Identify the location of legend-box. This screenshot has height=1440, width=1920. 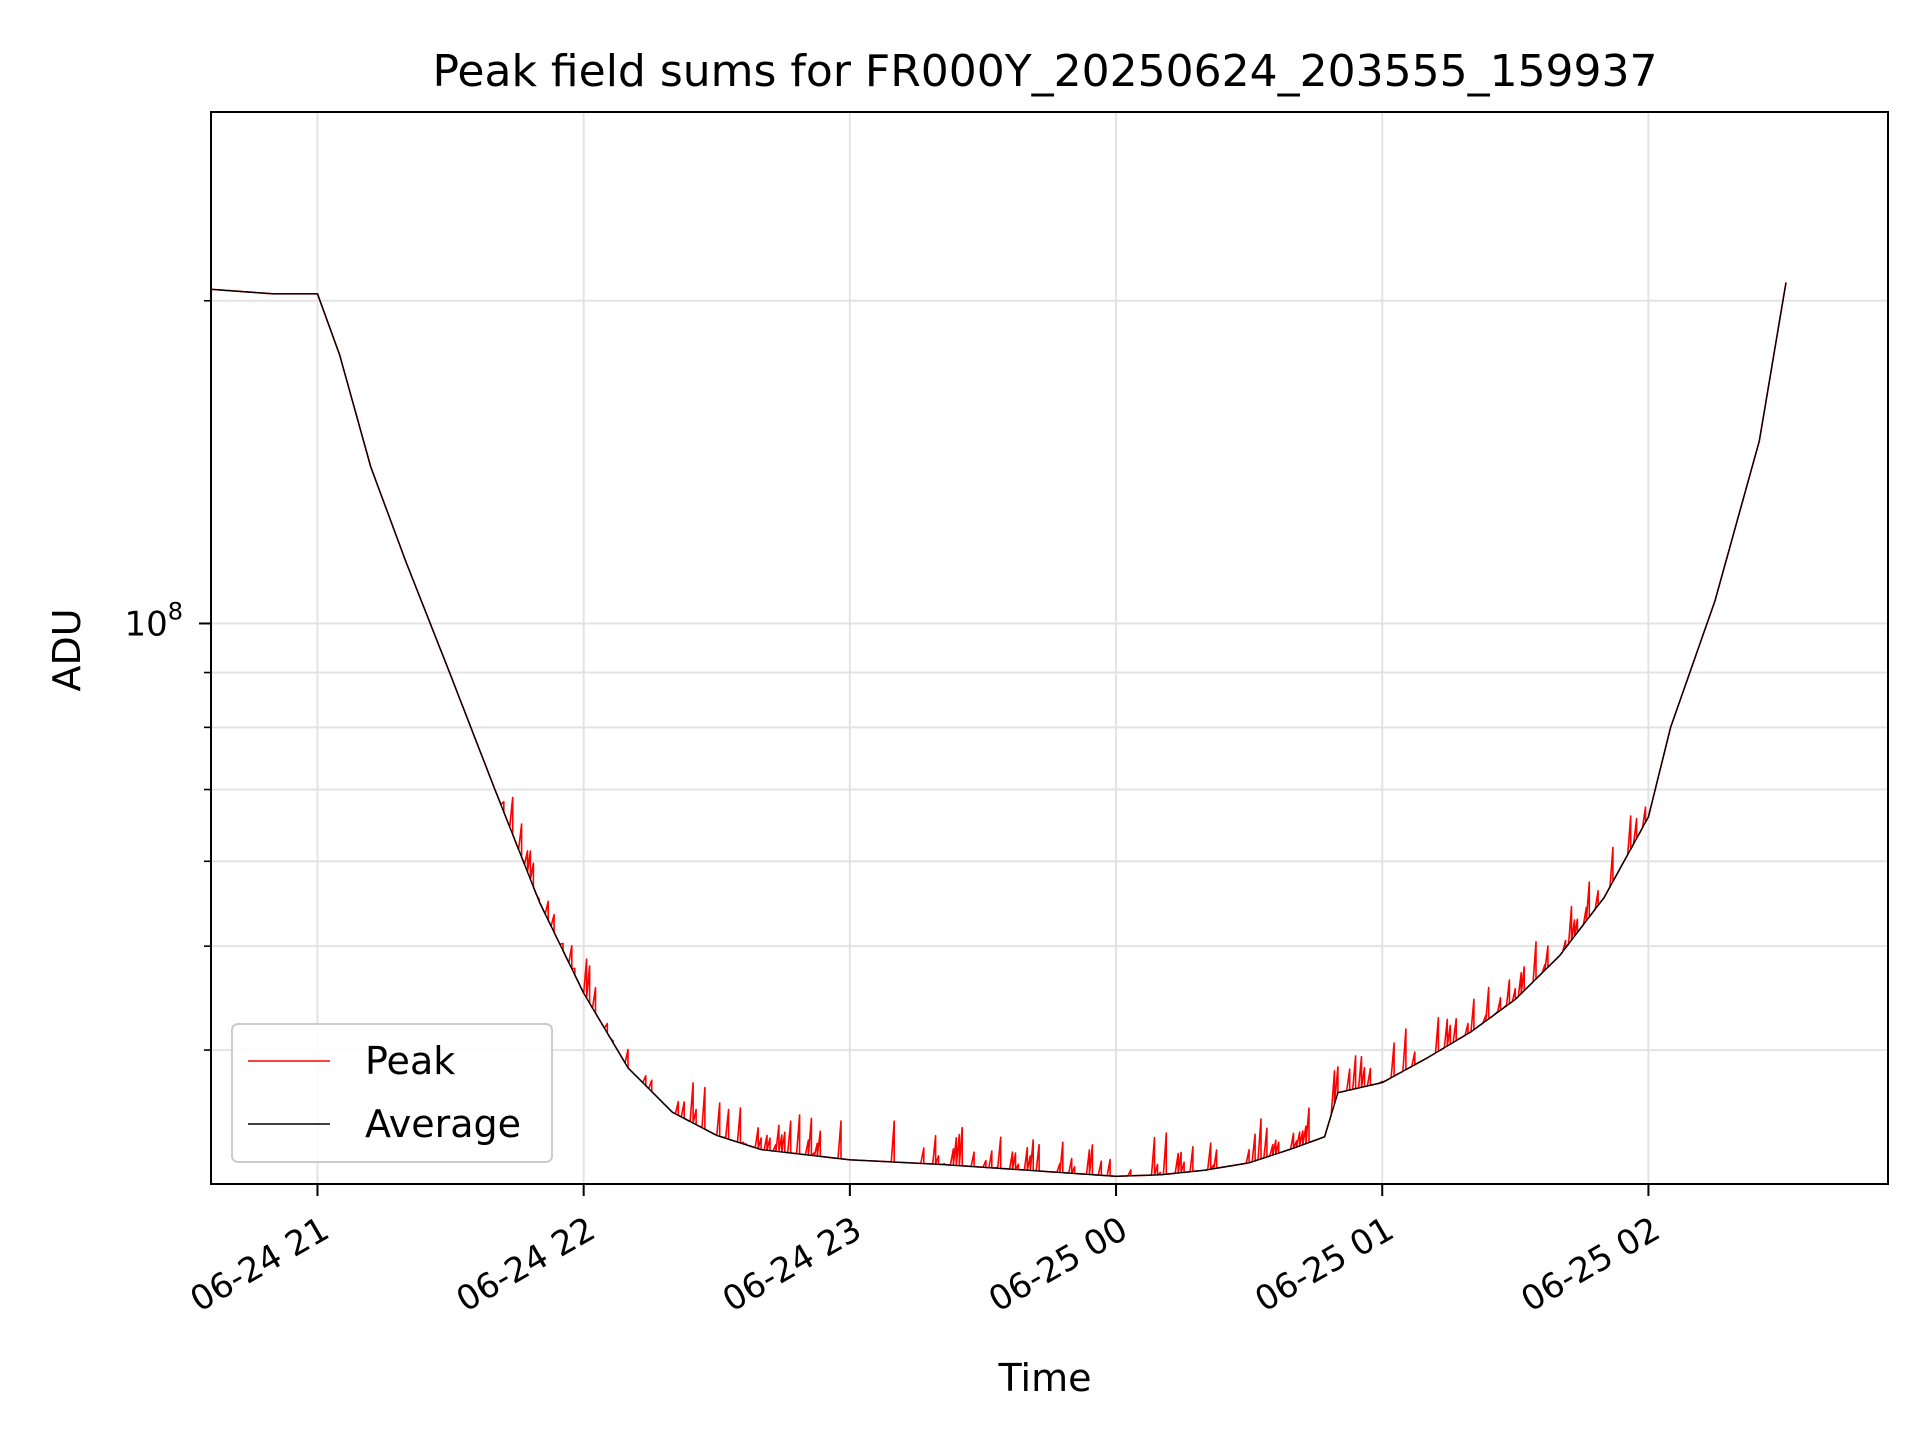
(392, 1093).